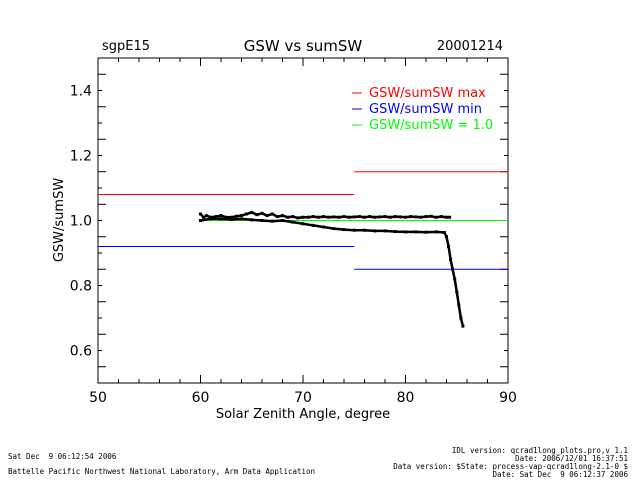  I want to click on legend-label-1: GSW/sumSW min, so click(425, 109).